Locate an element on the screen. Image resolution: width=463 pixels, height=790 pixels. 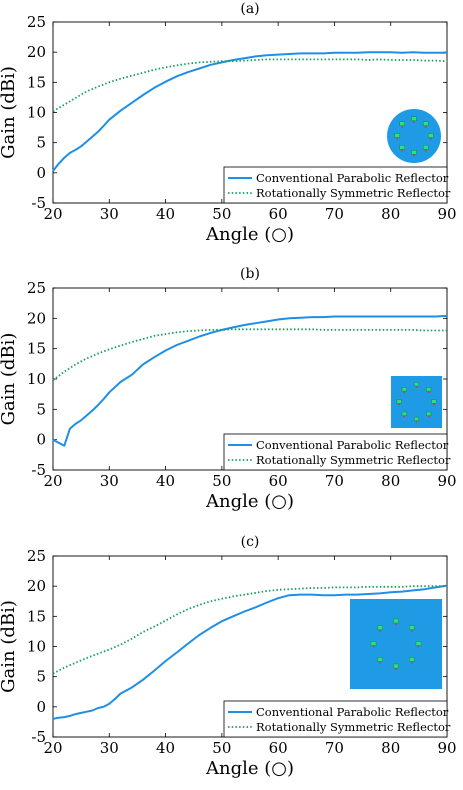
panel-title: (b) is located at coordinates (250, 274).